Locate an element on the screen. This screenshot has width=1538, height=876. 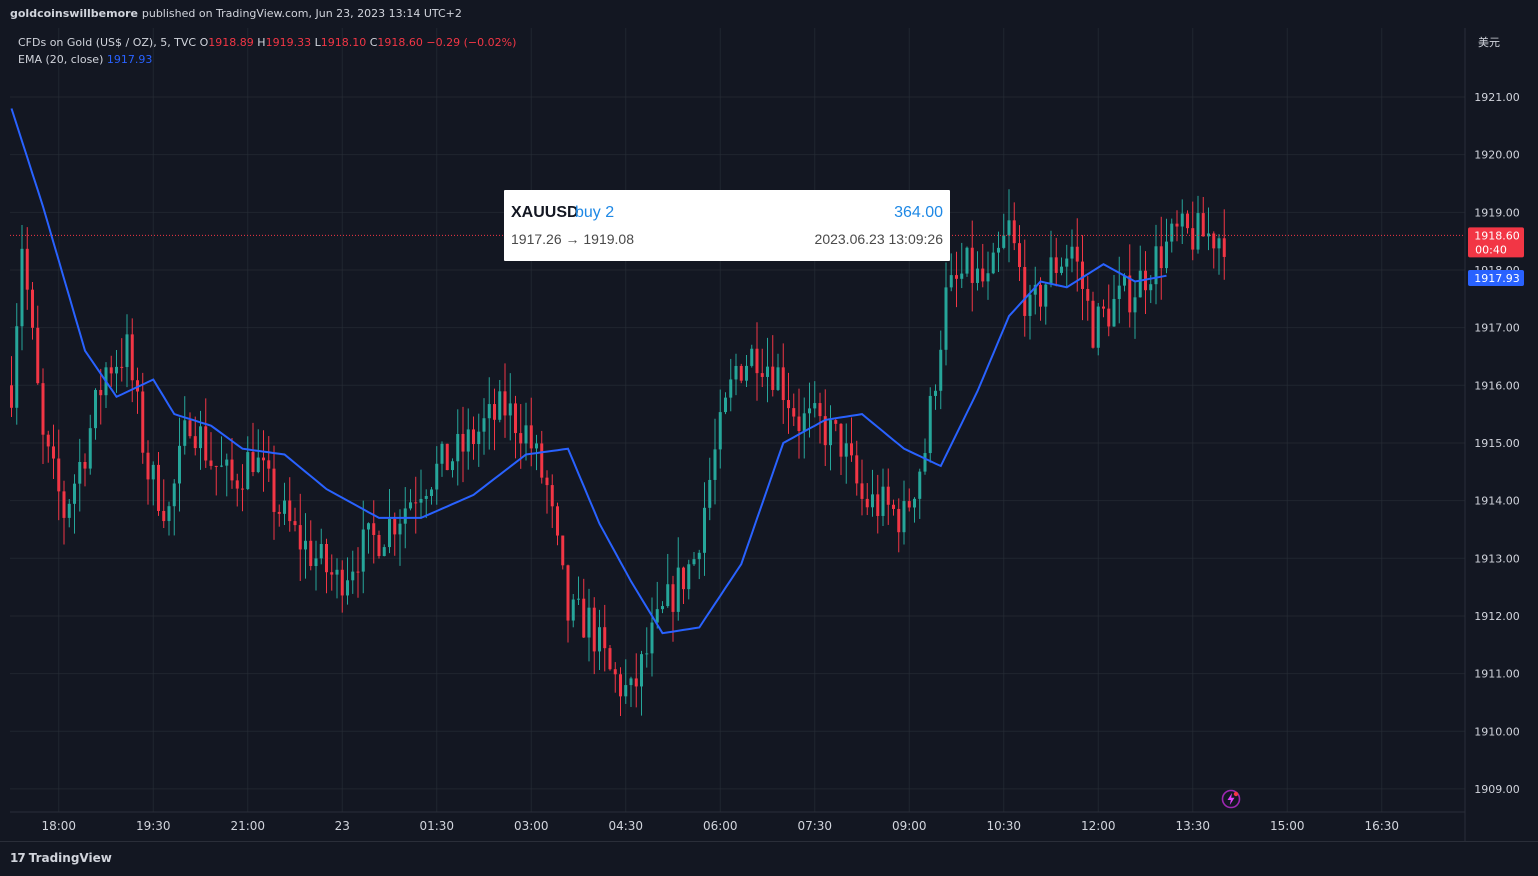
countdown-value: 00:40 is located at coordinates (1491, 249).